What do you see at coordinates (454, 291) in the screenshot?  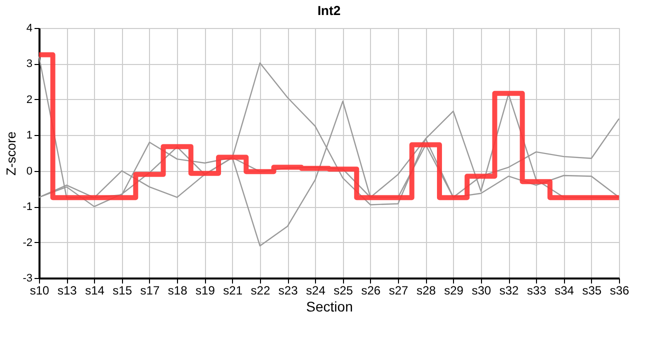 I see `x-tick-label: s29` at bounding box center [454, 291].